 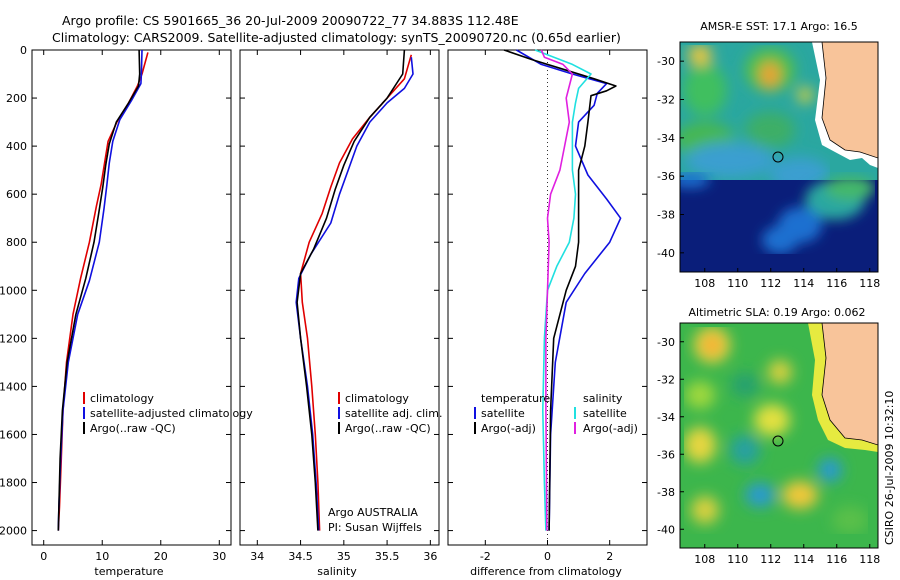 I want to click on sla-map-title: Altimetric SLA: 0.19 Argo: 0.062, so click(x=776, y=312).